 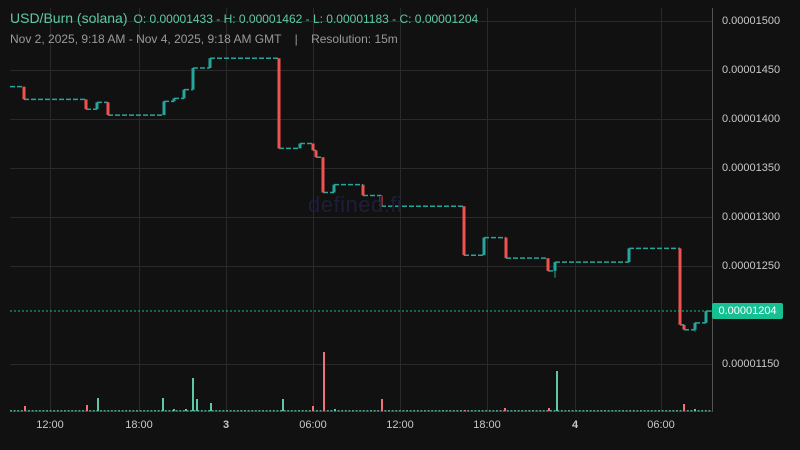 I want to click on x-axis-label: 3, so click(x=226, y=425).